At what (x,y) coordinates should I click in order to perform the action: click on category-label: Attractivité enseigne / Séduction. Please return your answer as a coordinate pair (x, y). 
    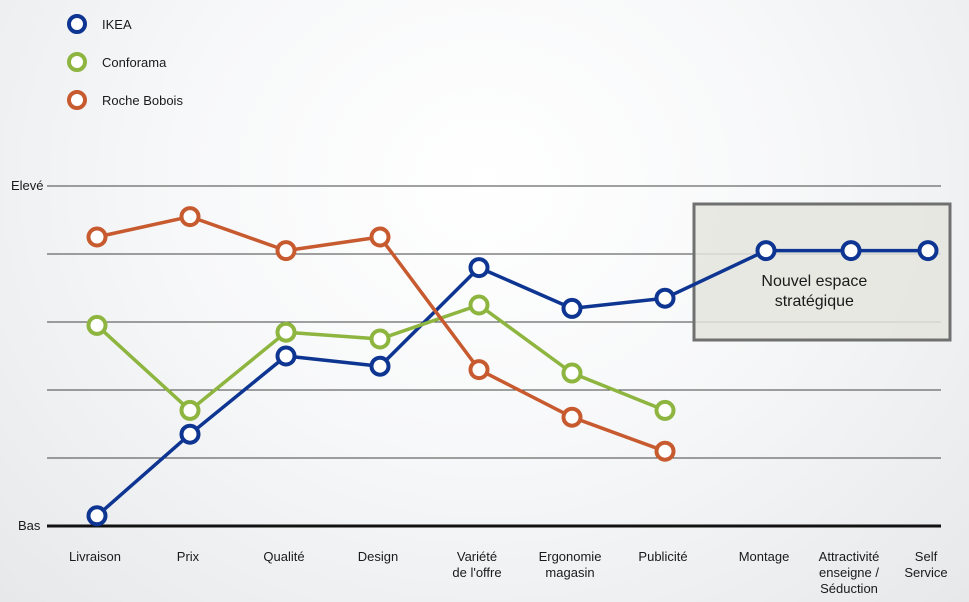
    Looking at the image, I should click on (849, 572).